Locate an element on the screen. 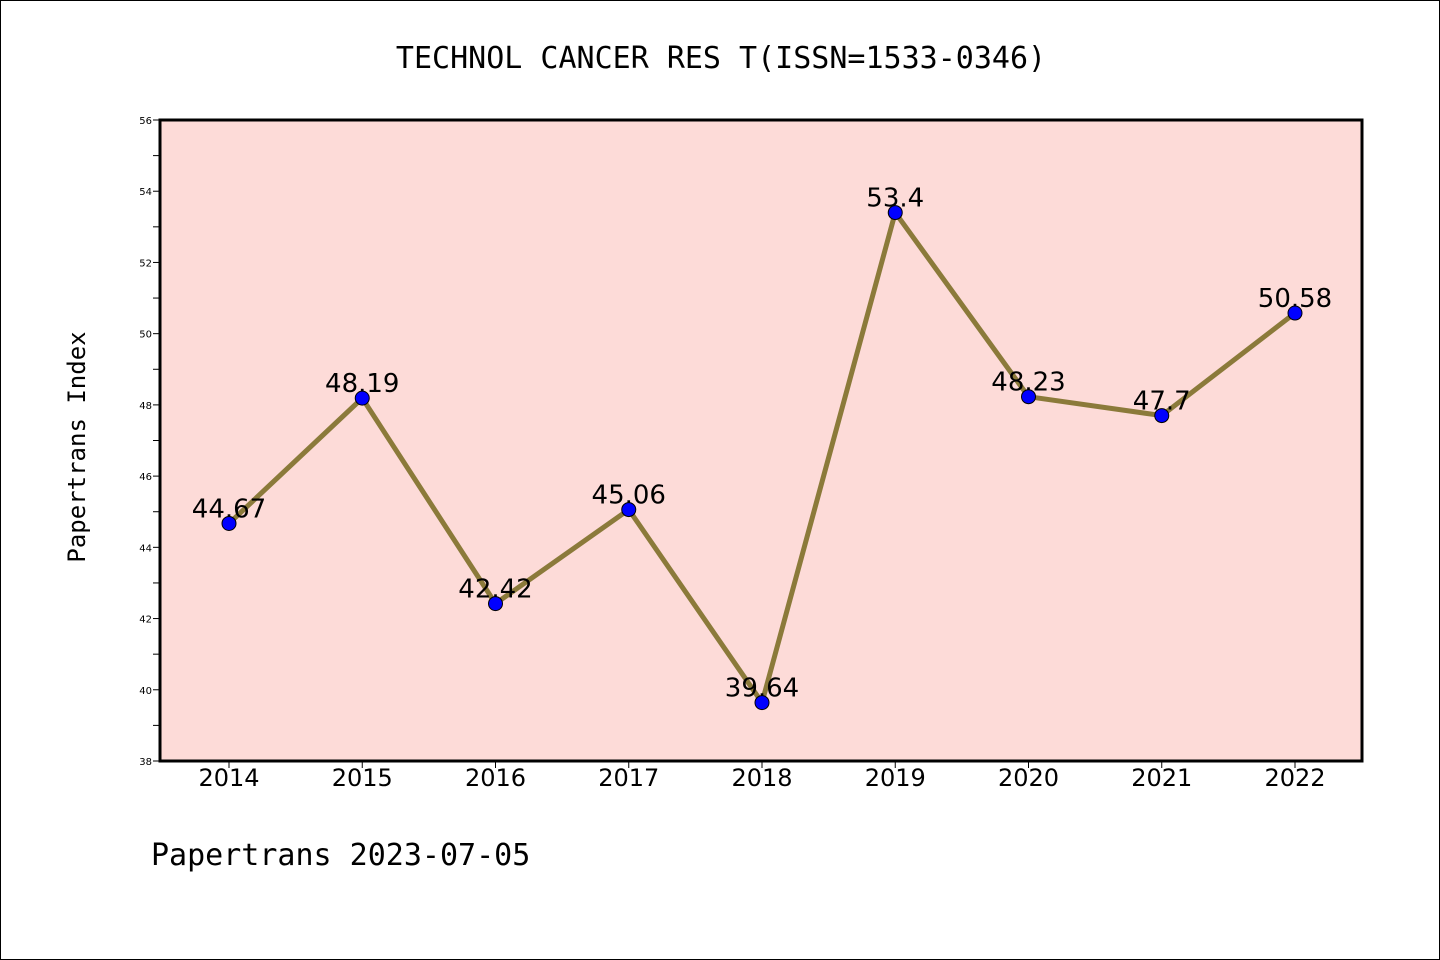 The height and width of the screenshot is (960, 1440). footer-text: Papertrans 2023-07-05 is located at coordinates (340, 855).